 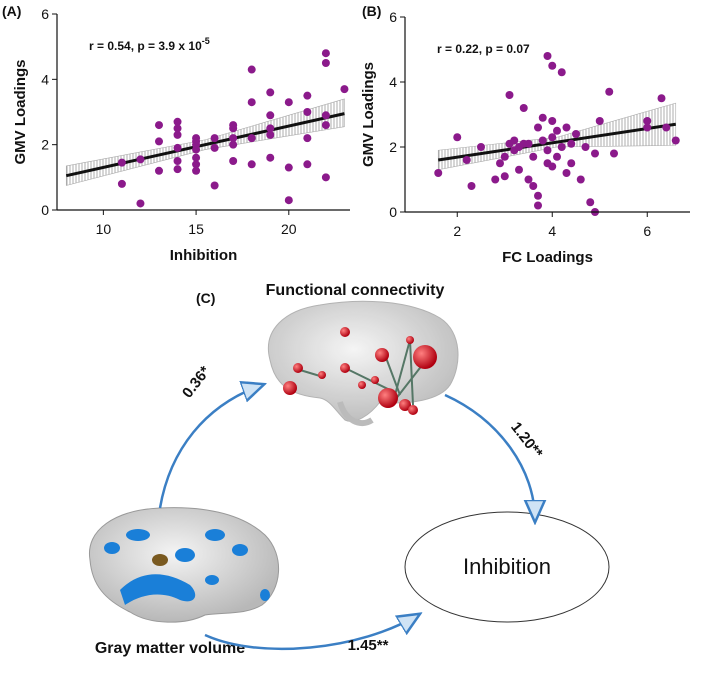 I want to click on gmv-brain, so click(x=183, y=565).